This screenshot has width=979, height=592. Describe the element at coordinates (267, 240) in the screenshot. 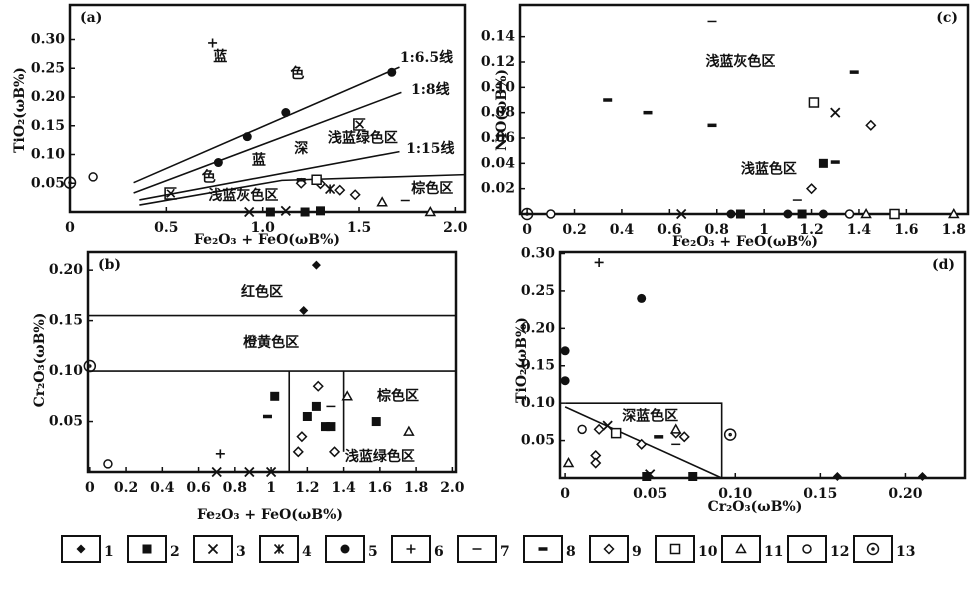

I see `x-axis-label: Fe₂O₃ + FeO(ωB%)` at that location.